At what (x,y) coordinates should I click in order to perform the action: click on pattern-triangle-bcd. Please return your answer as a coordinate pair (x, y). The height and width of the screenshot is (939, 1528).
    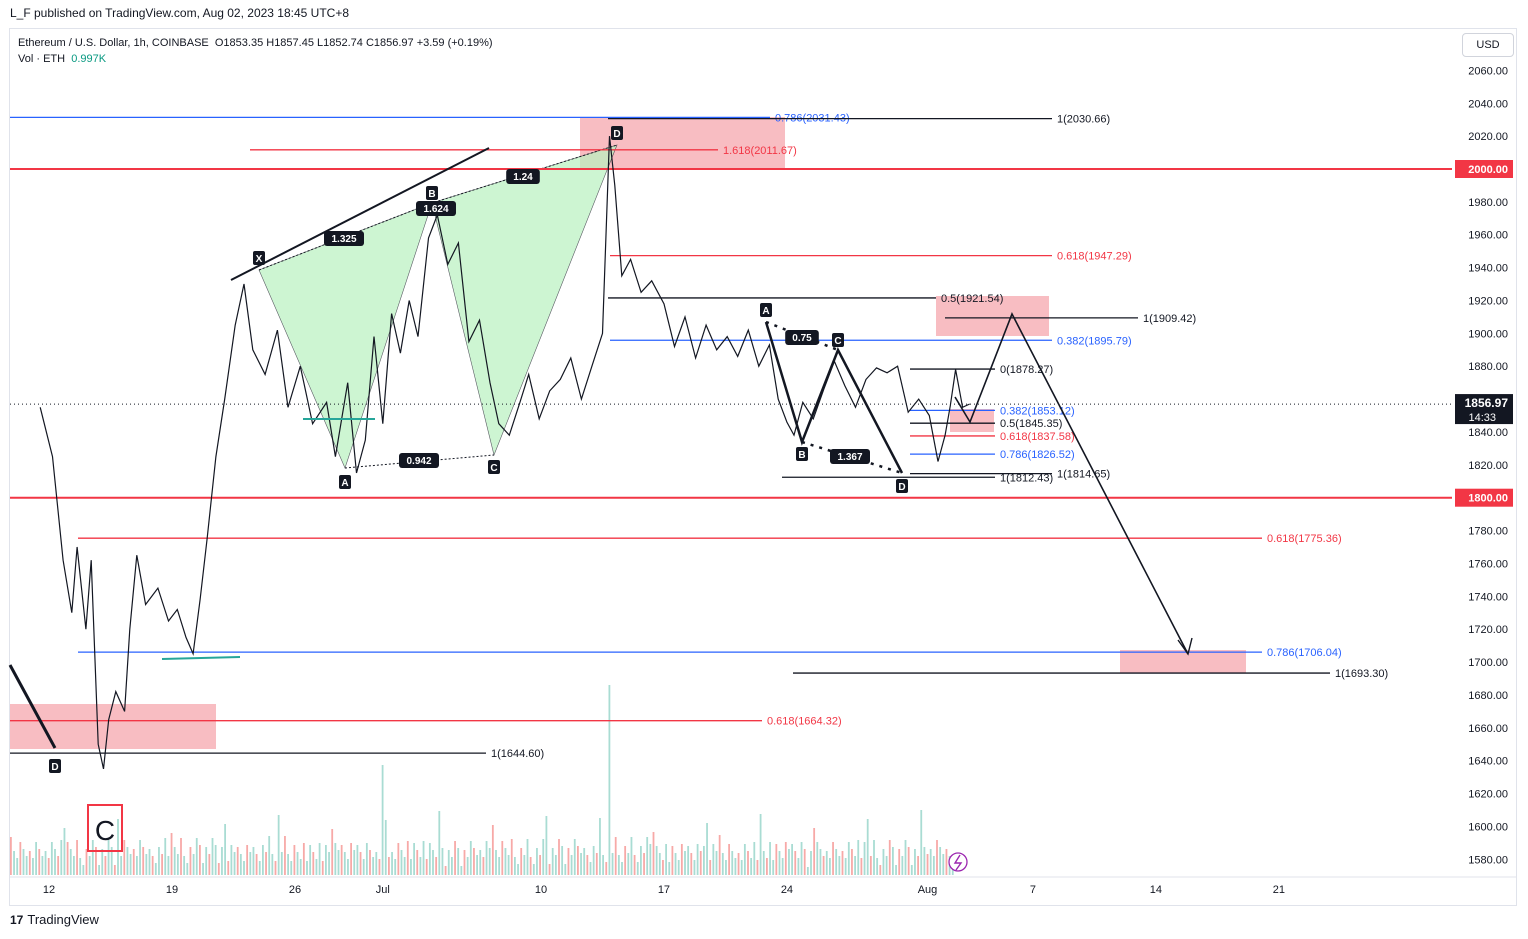
    Looking at the image, I should click on (524, 300).